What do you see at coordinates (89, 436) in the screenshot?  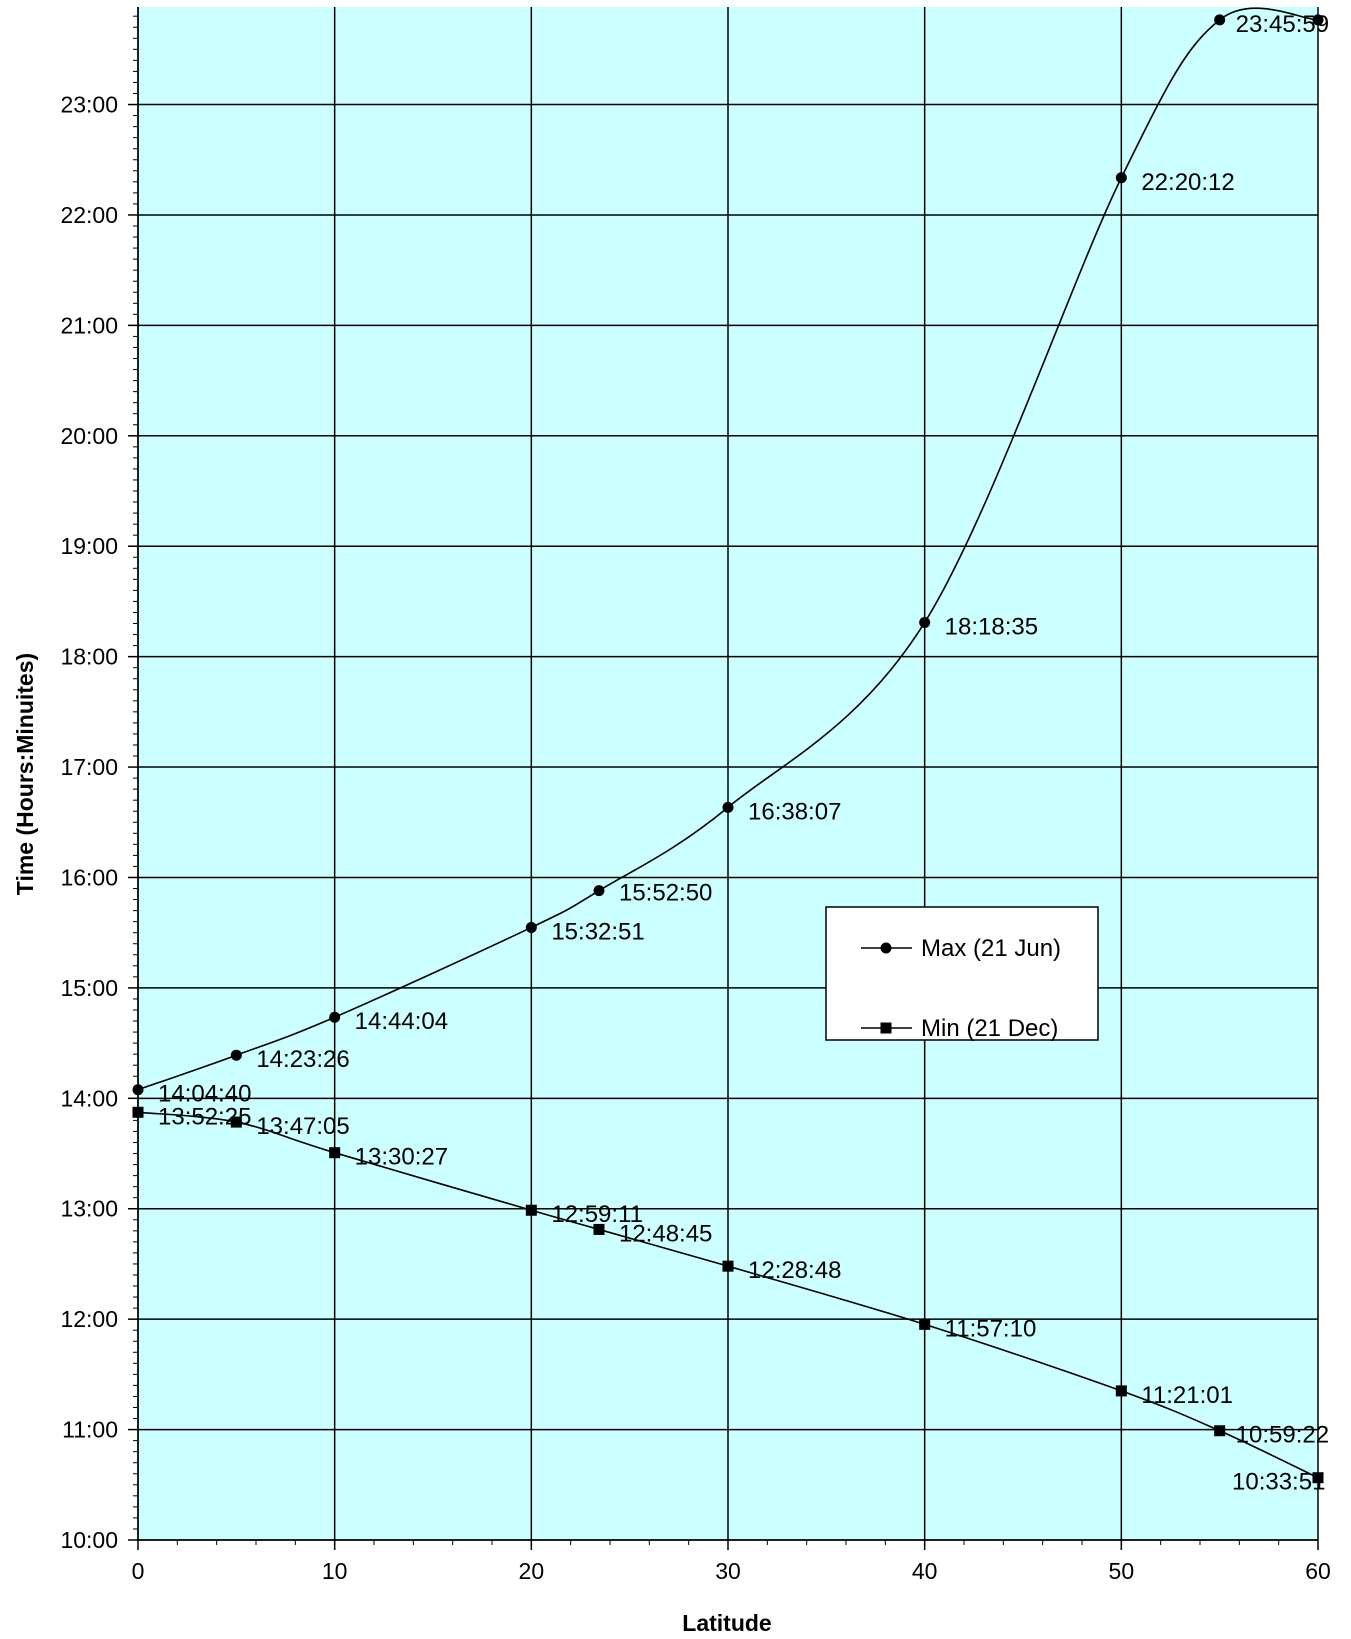 I see `y-tick-label: 20:00` at bounding box center [89, 436].